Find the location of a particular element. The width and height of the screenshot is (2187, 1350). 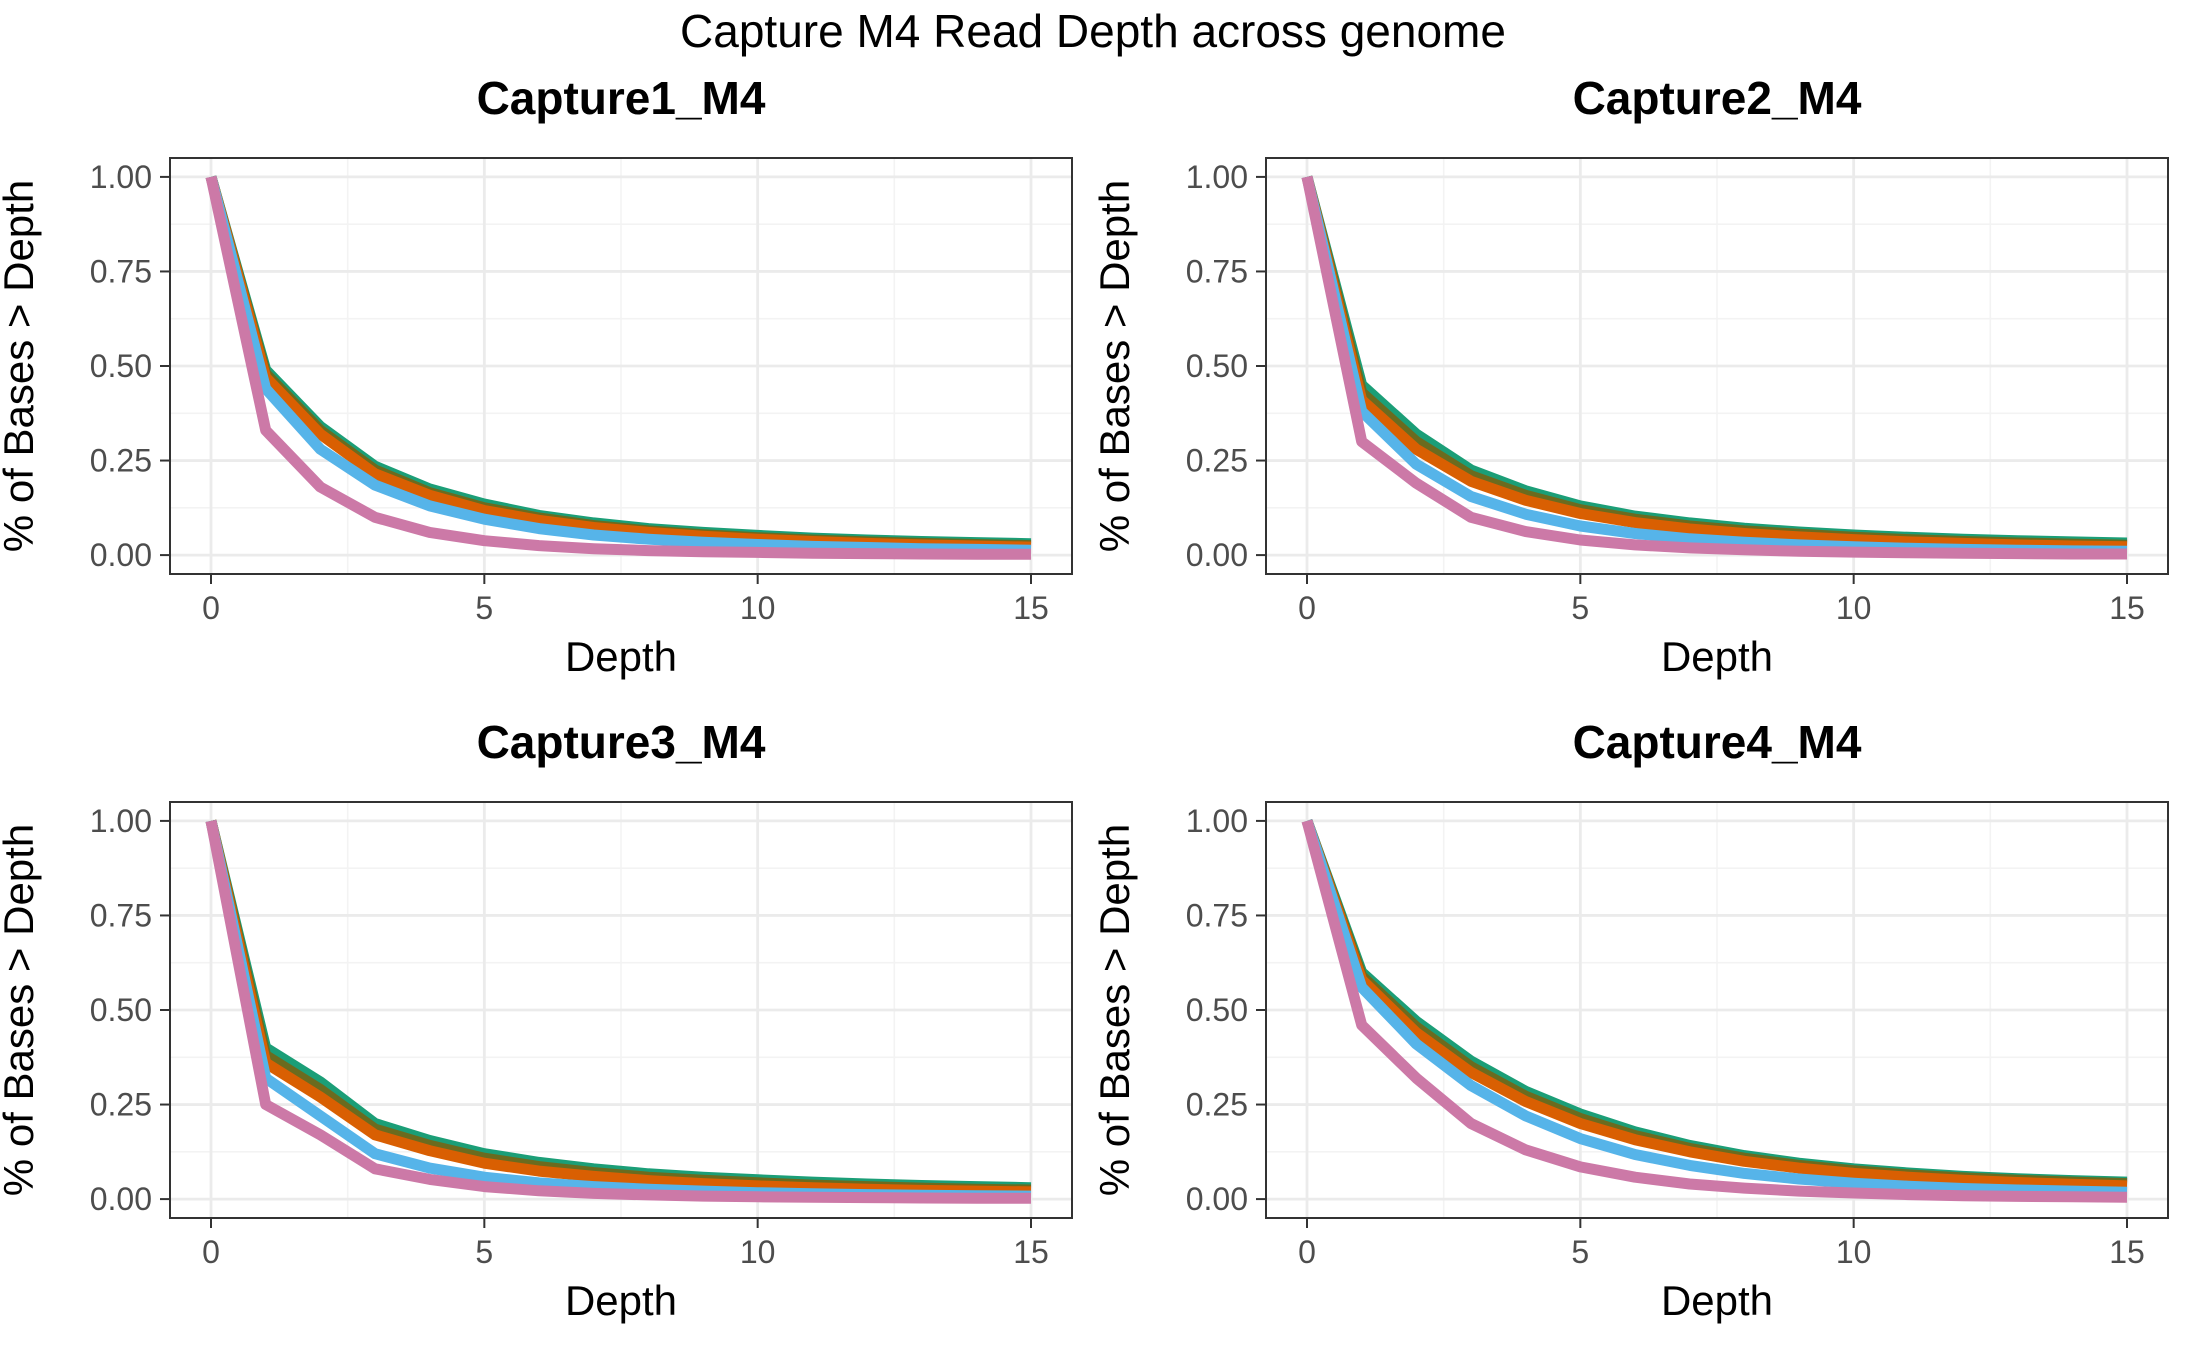

panel-title: Capture4_M4 is located at coordinates (1717, 742).